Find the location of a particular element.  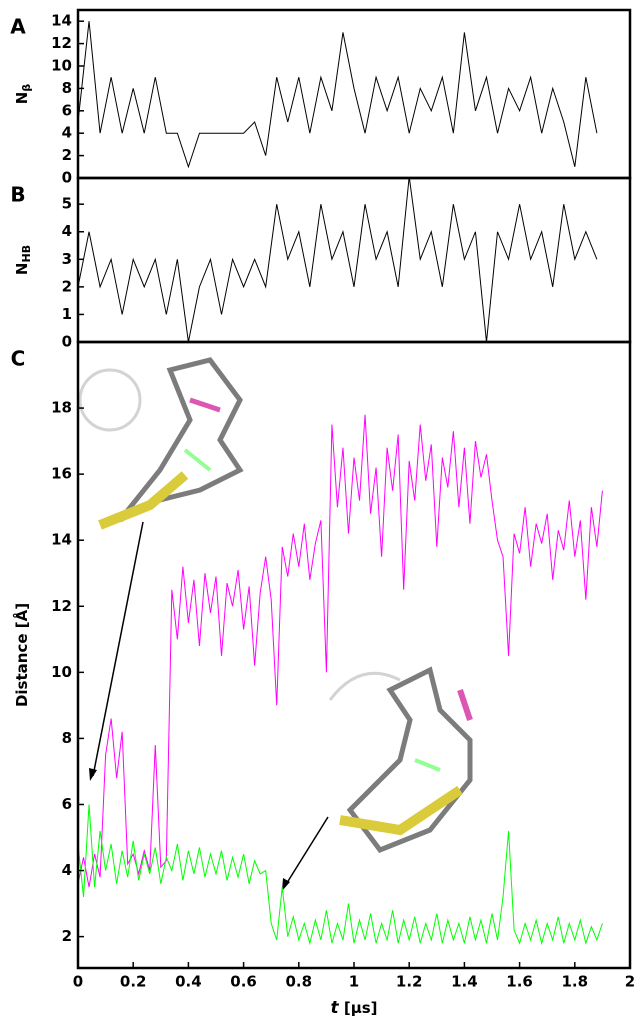

y-tick-label: 5 is located at coordinates (67, 204).